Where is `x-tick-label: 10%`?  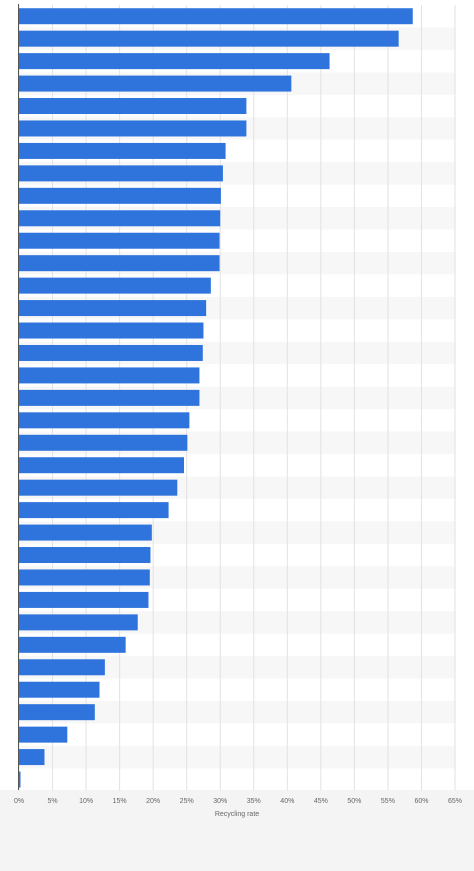 x-tick-label: 10% is located at coordinates (86, 801).